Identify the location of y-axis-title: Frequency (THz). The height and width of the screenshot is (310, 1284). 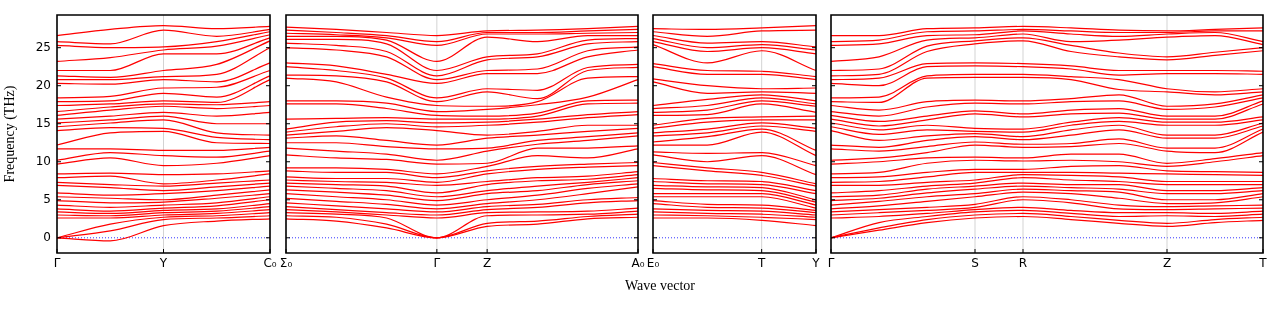
(10, 134).